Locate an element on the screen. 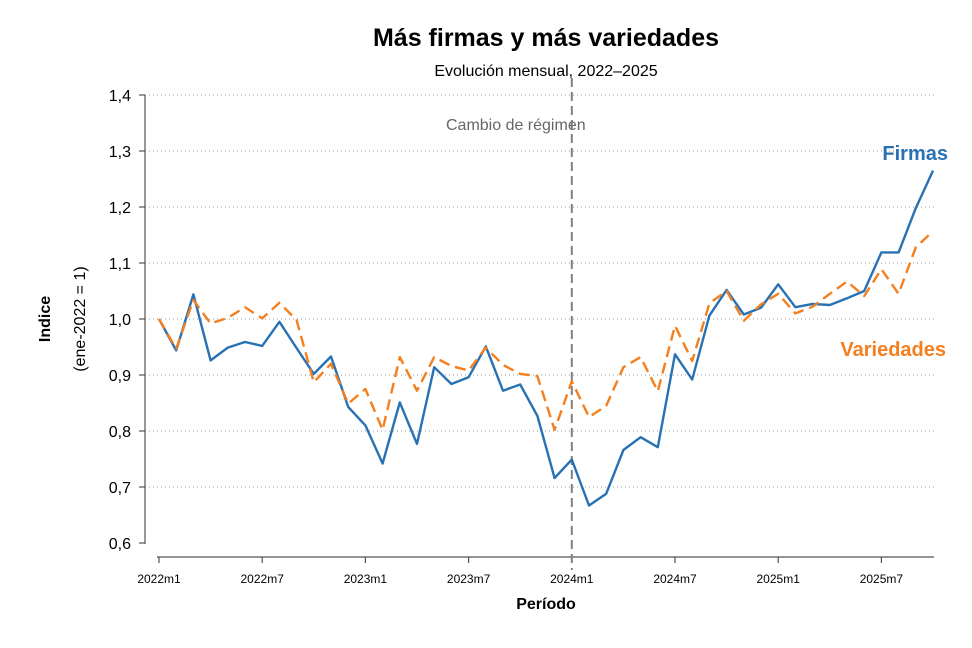 The width and height of the screenshot is (972, 648). y-tick-label: 1,4 is located at coordinates (120, 96).